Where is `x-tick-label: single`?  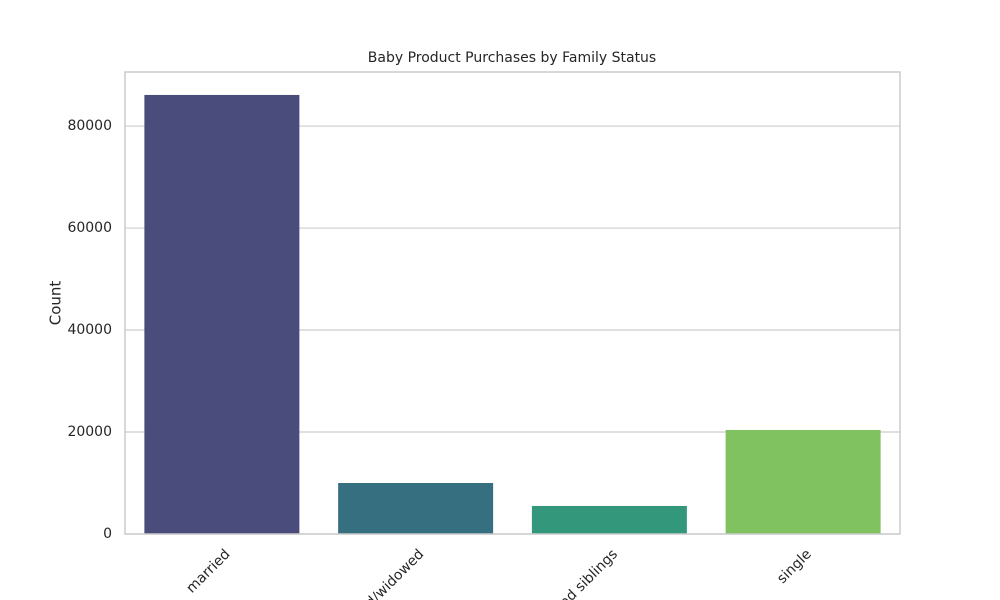
x-tick-label: single is located at coordinates (794, 566).